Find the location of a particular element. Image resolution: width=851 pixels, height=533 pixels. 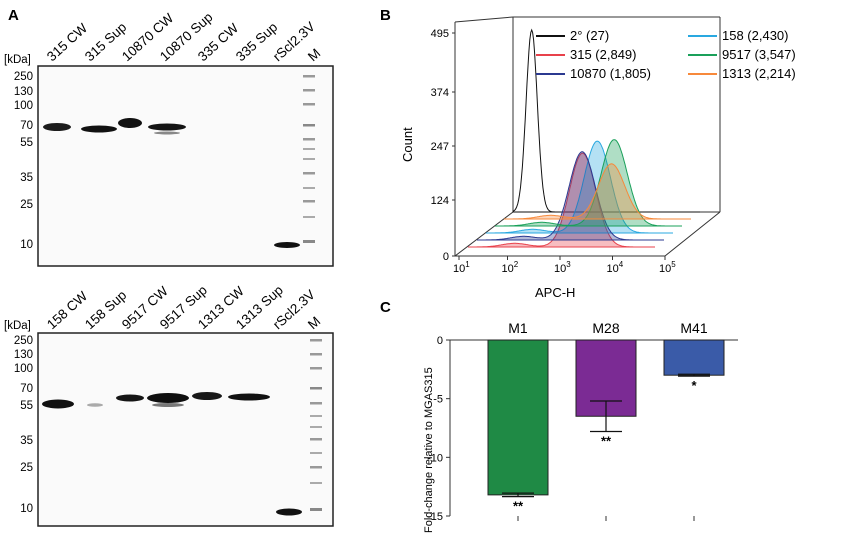

legend-entry: 10870 (1,805) is located at coordinates (610, 73).